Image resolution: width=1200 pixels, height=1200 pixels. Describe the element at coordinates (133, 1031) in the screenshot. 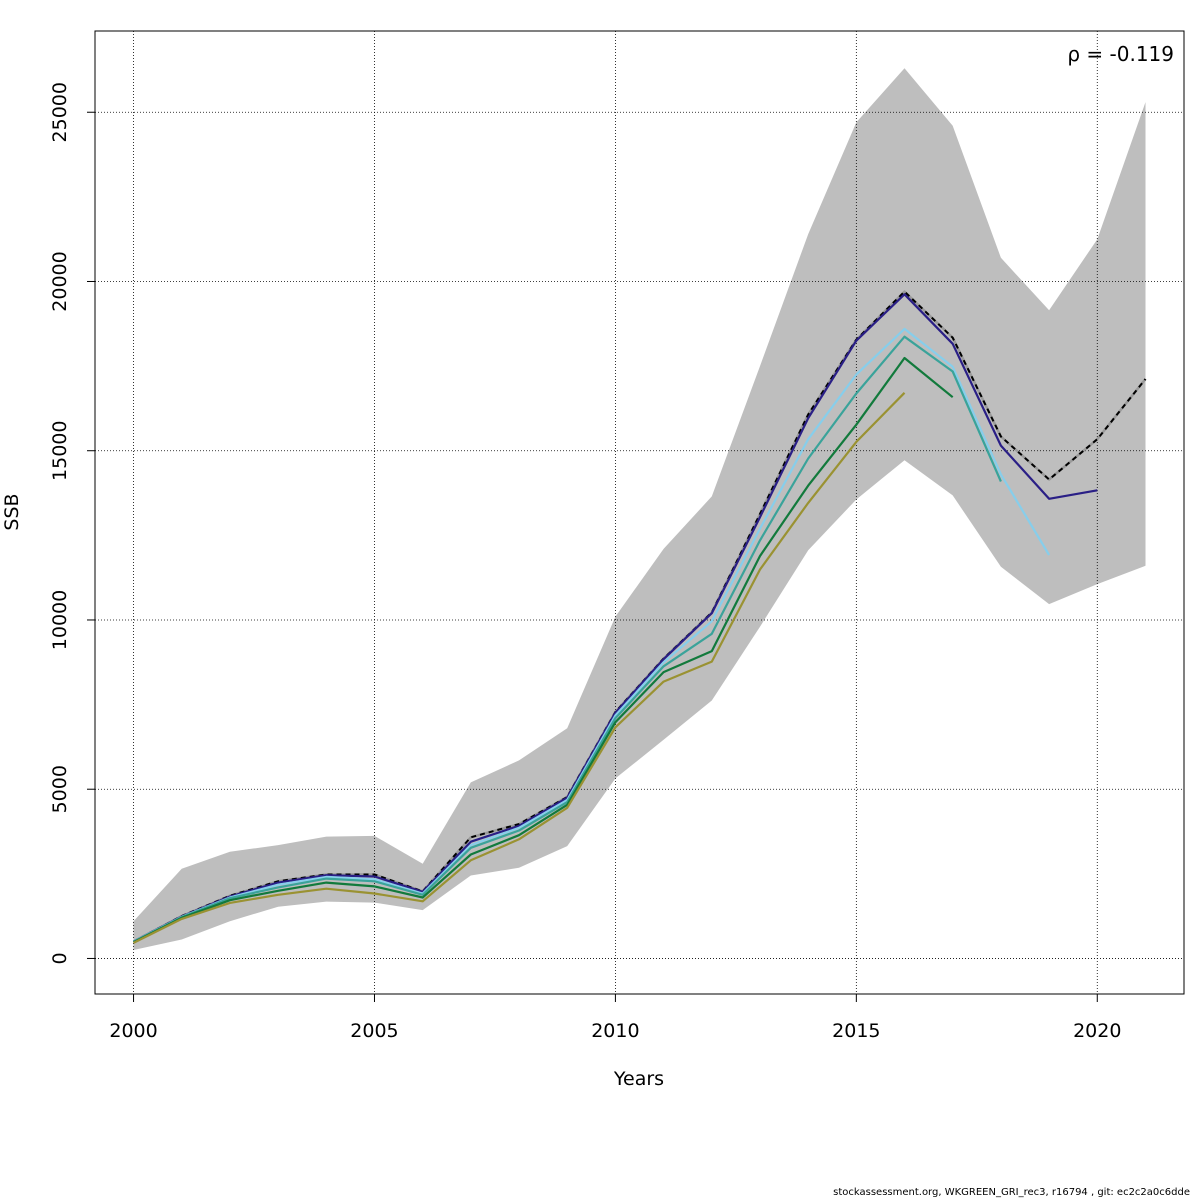

I see `x-tick-label-2000: 2000` at that location.